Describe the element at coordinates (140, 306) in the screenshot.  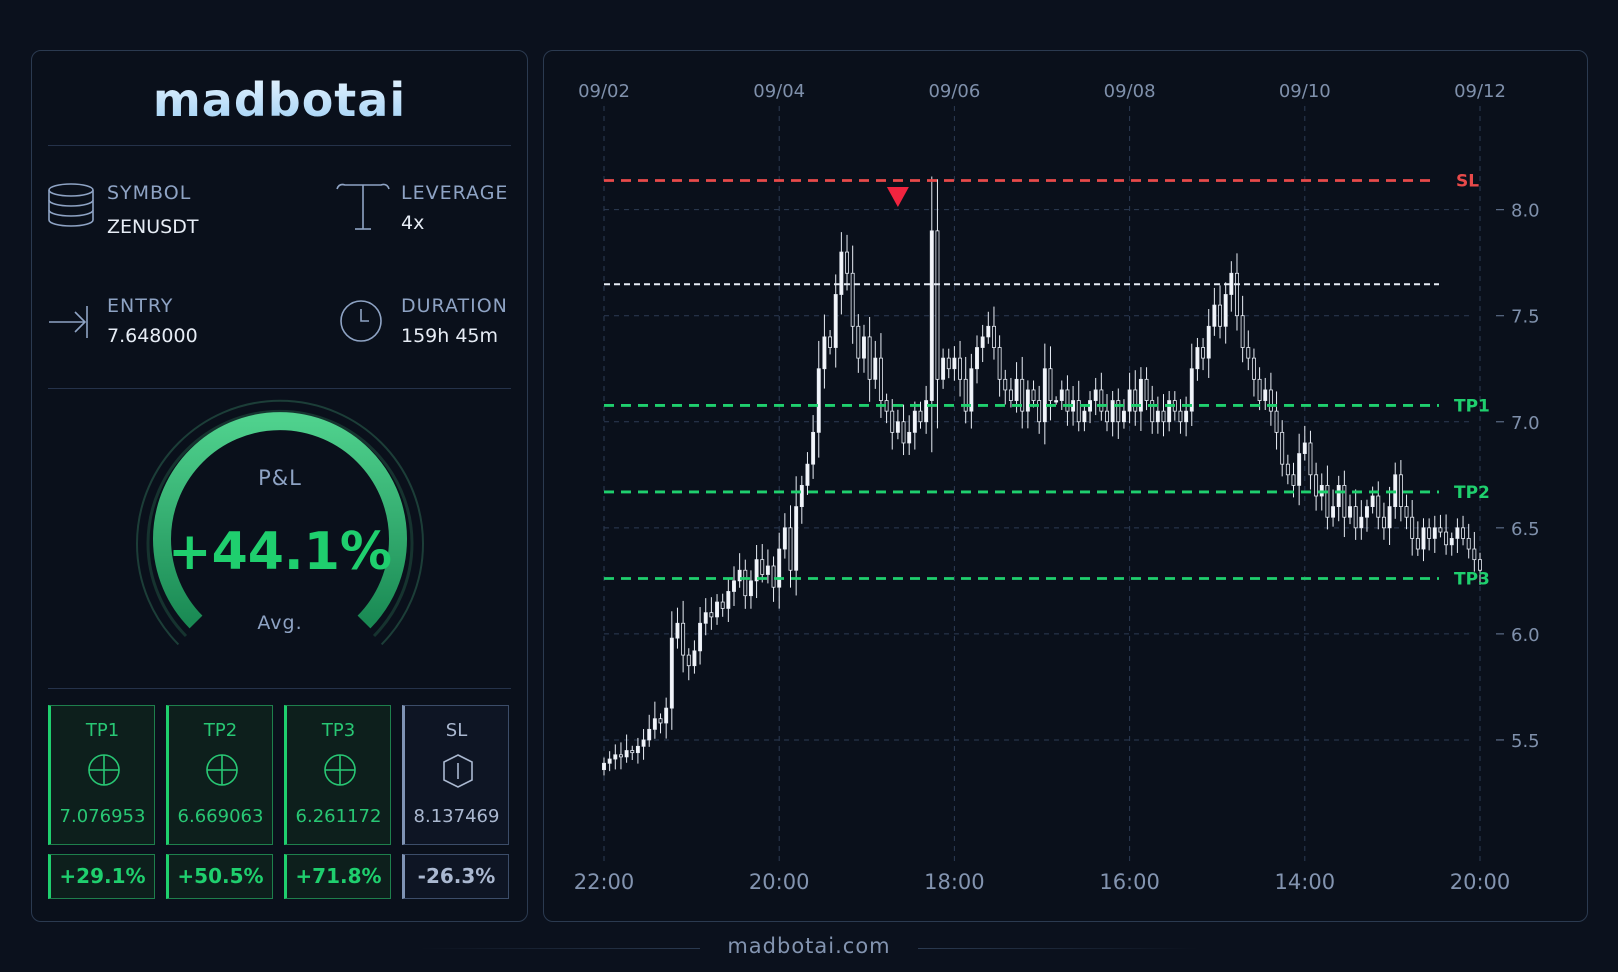
I see `entry-label: ENTRY` at that location.